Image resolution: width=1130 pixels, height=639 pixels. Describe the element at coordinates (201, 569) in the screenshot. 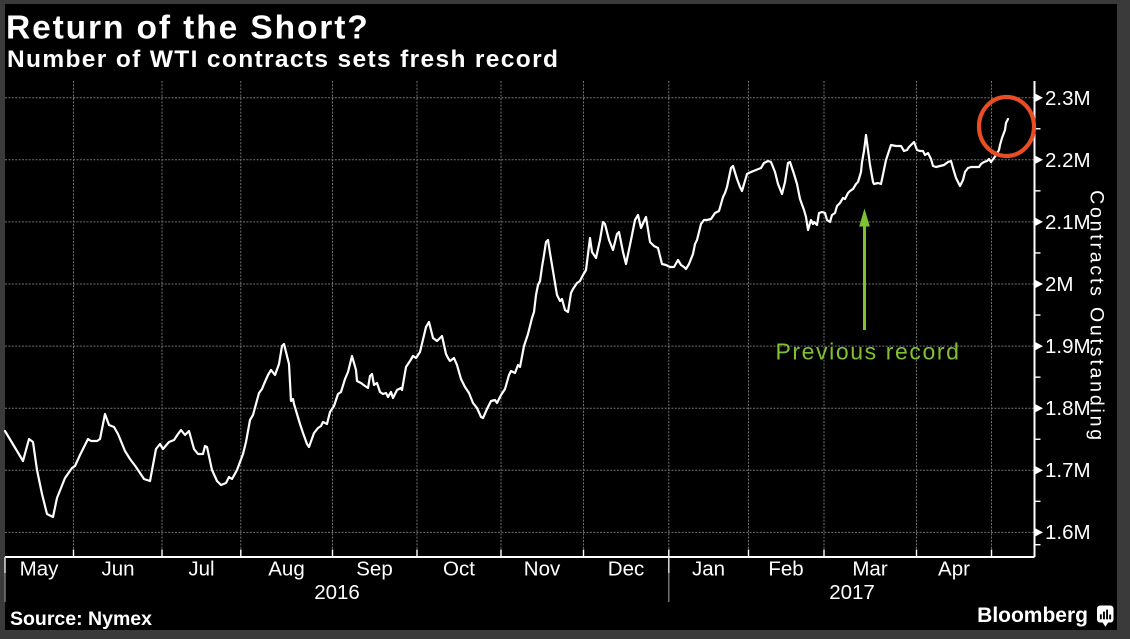

I see `svg-text: Jul` at that location.